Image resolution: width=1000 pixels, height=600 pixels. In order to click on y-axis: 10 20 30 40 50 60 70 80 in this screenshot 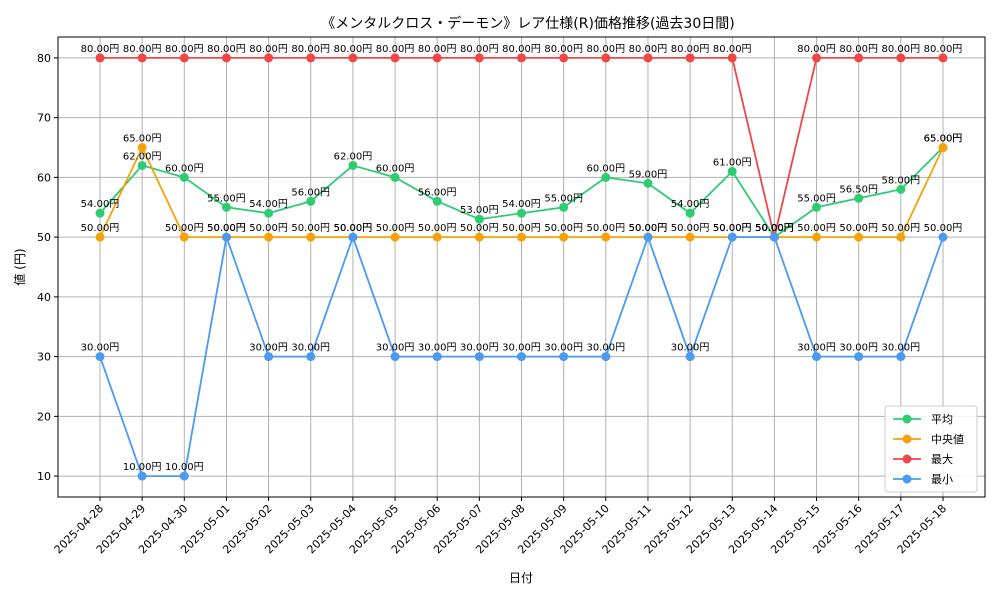, I will do `click(47, 267)`.